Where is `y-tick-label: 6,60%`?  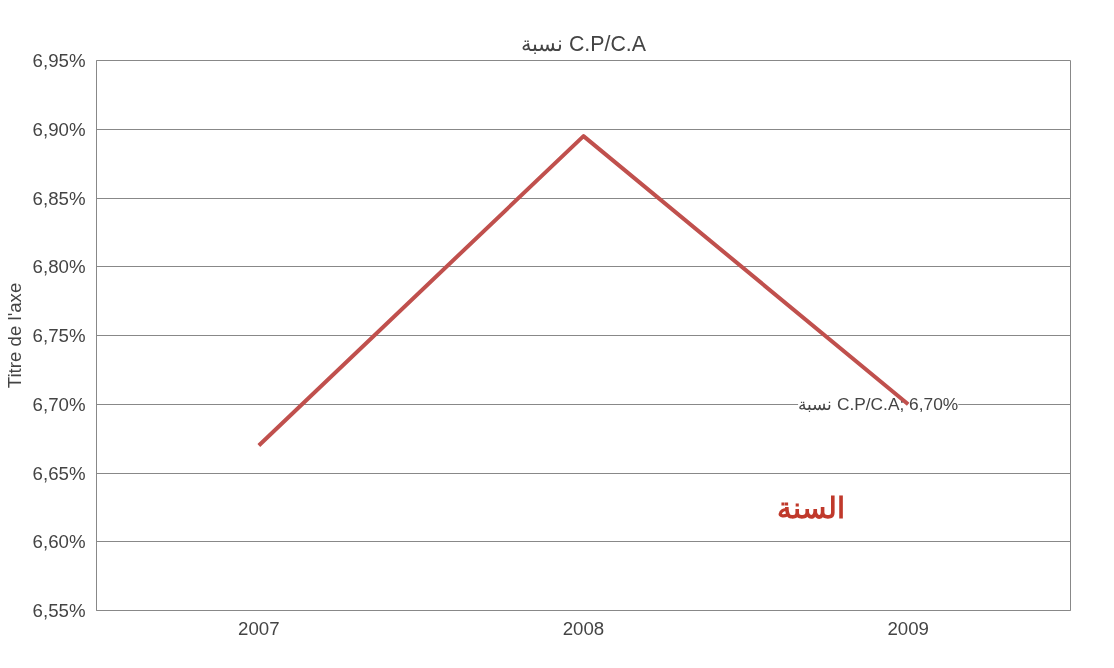 y-tick-label: 6,60% is located at coordinates (59, 542).